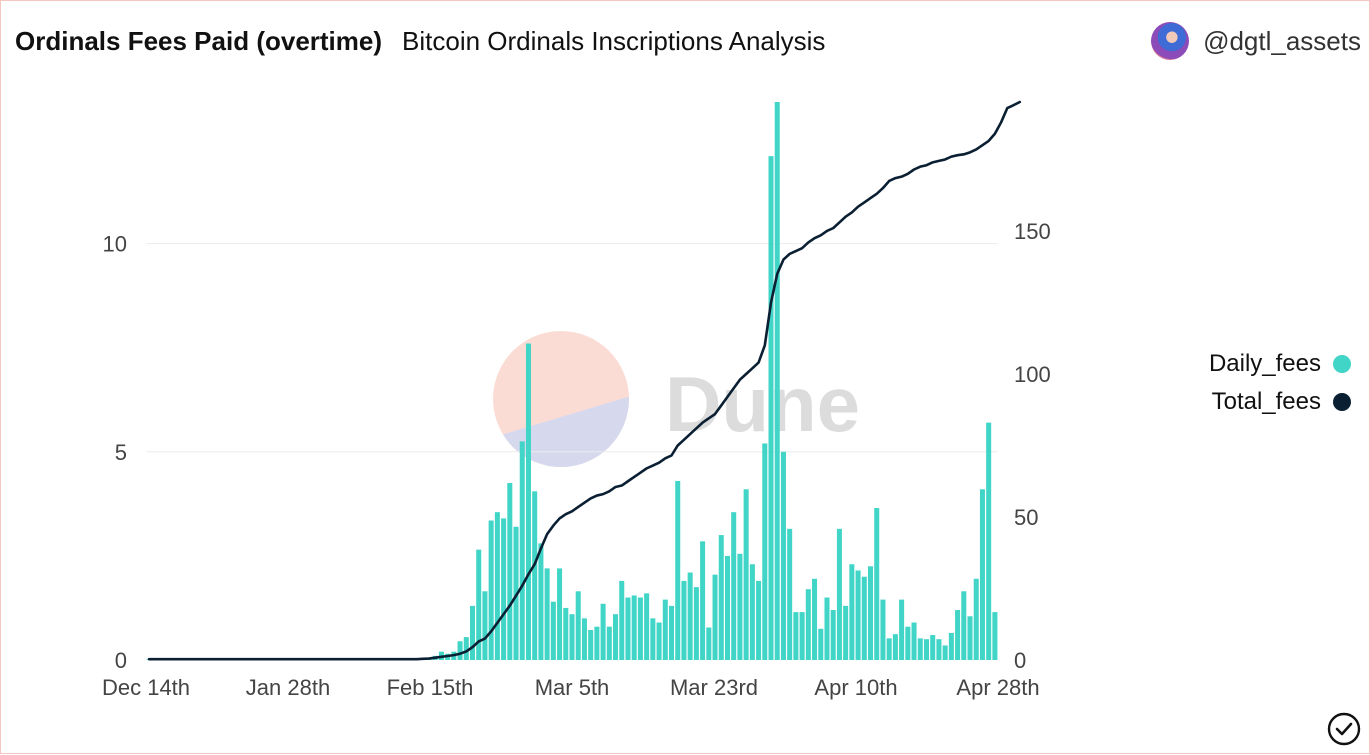 The height and width of the screenshot is (755, 1370). I want to click on legend-item-daily-fees: Daily_fees, so click(1266, 364).